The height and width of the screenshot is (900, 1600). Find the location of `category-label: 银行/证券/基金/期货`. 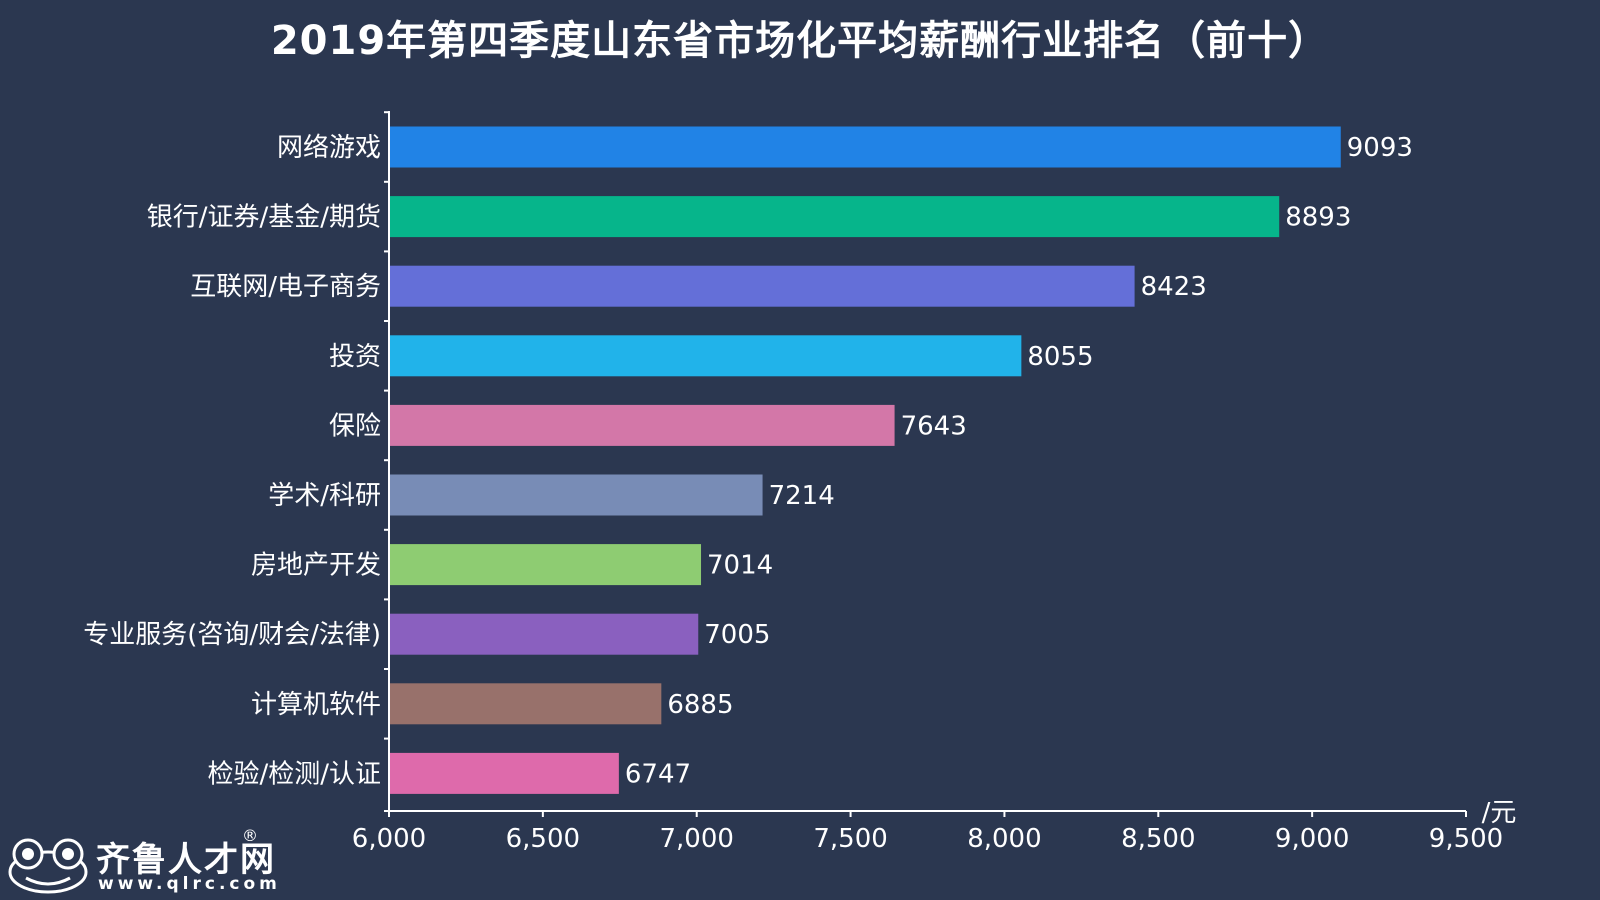

category-label: 银行/证券/基金/期货 is located at coordinates (264, 218).